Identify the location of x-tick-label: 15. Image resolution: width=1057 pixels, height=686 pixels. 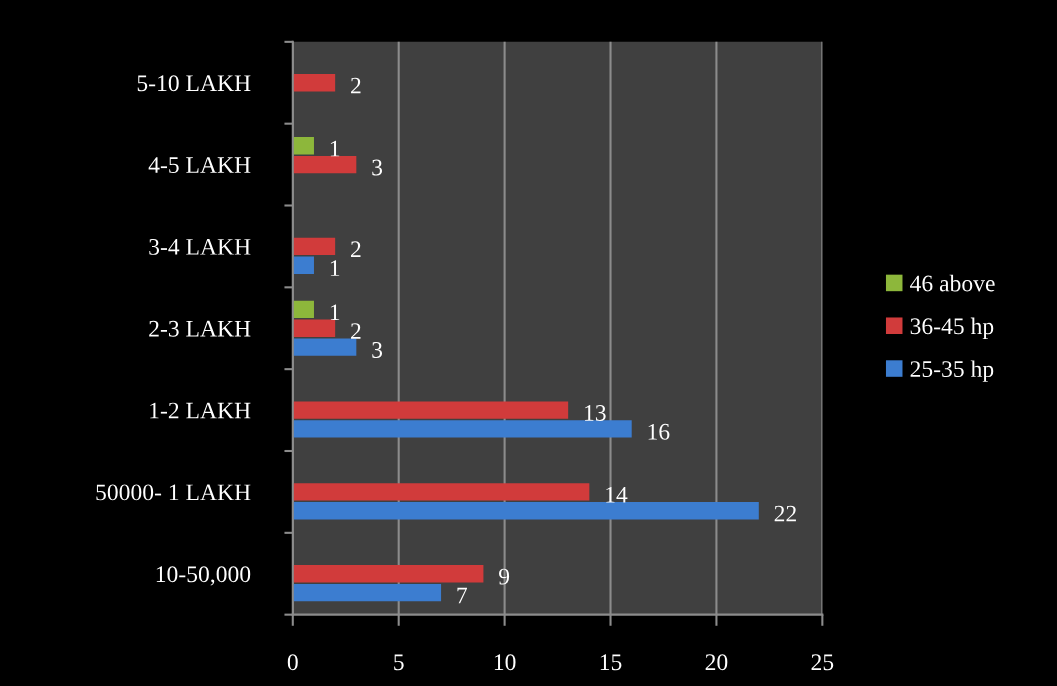
(611, 662).